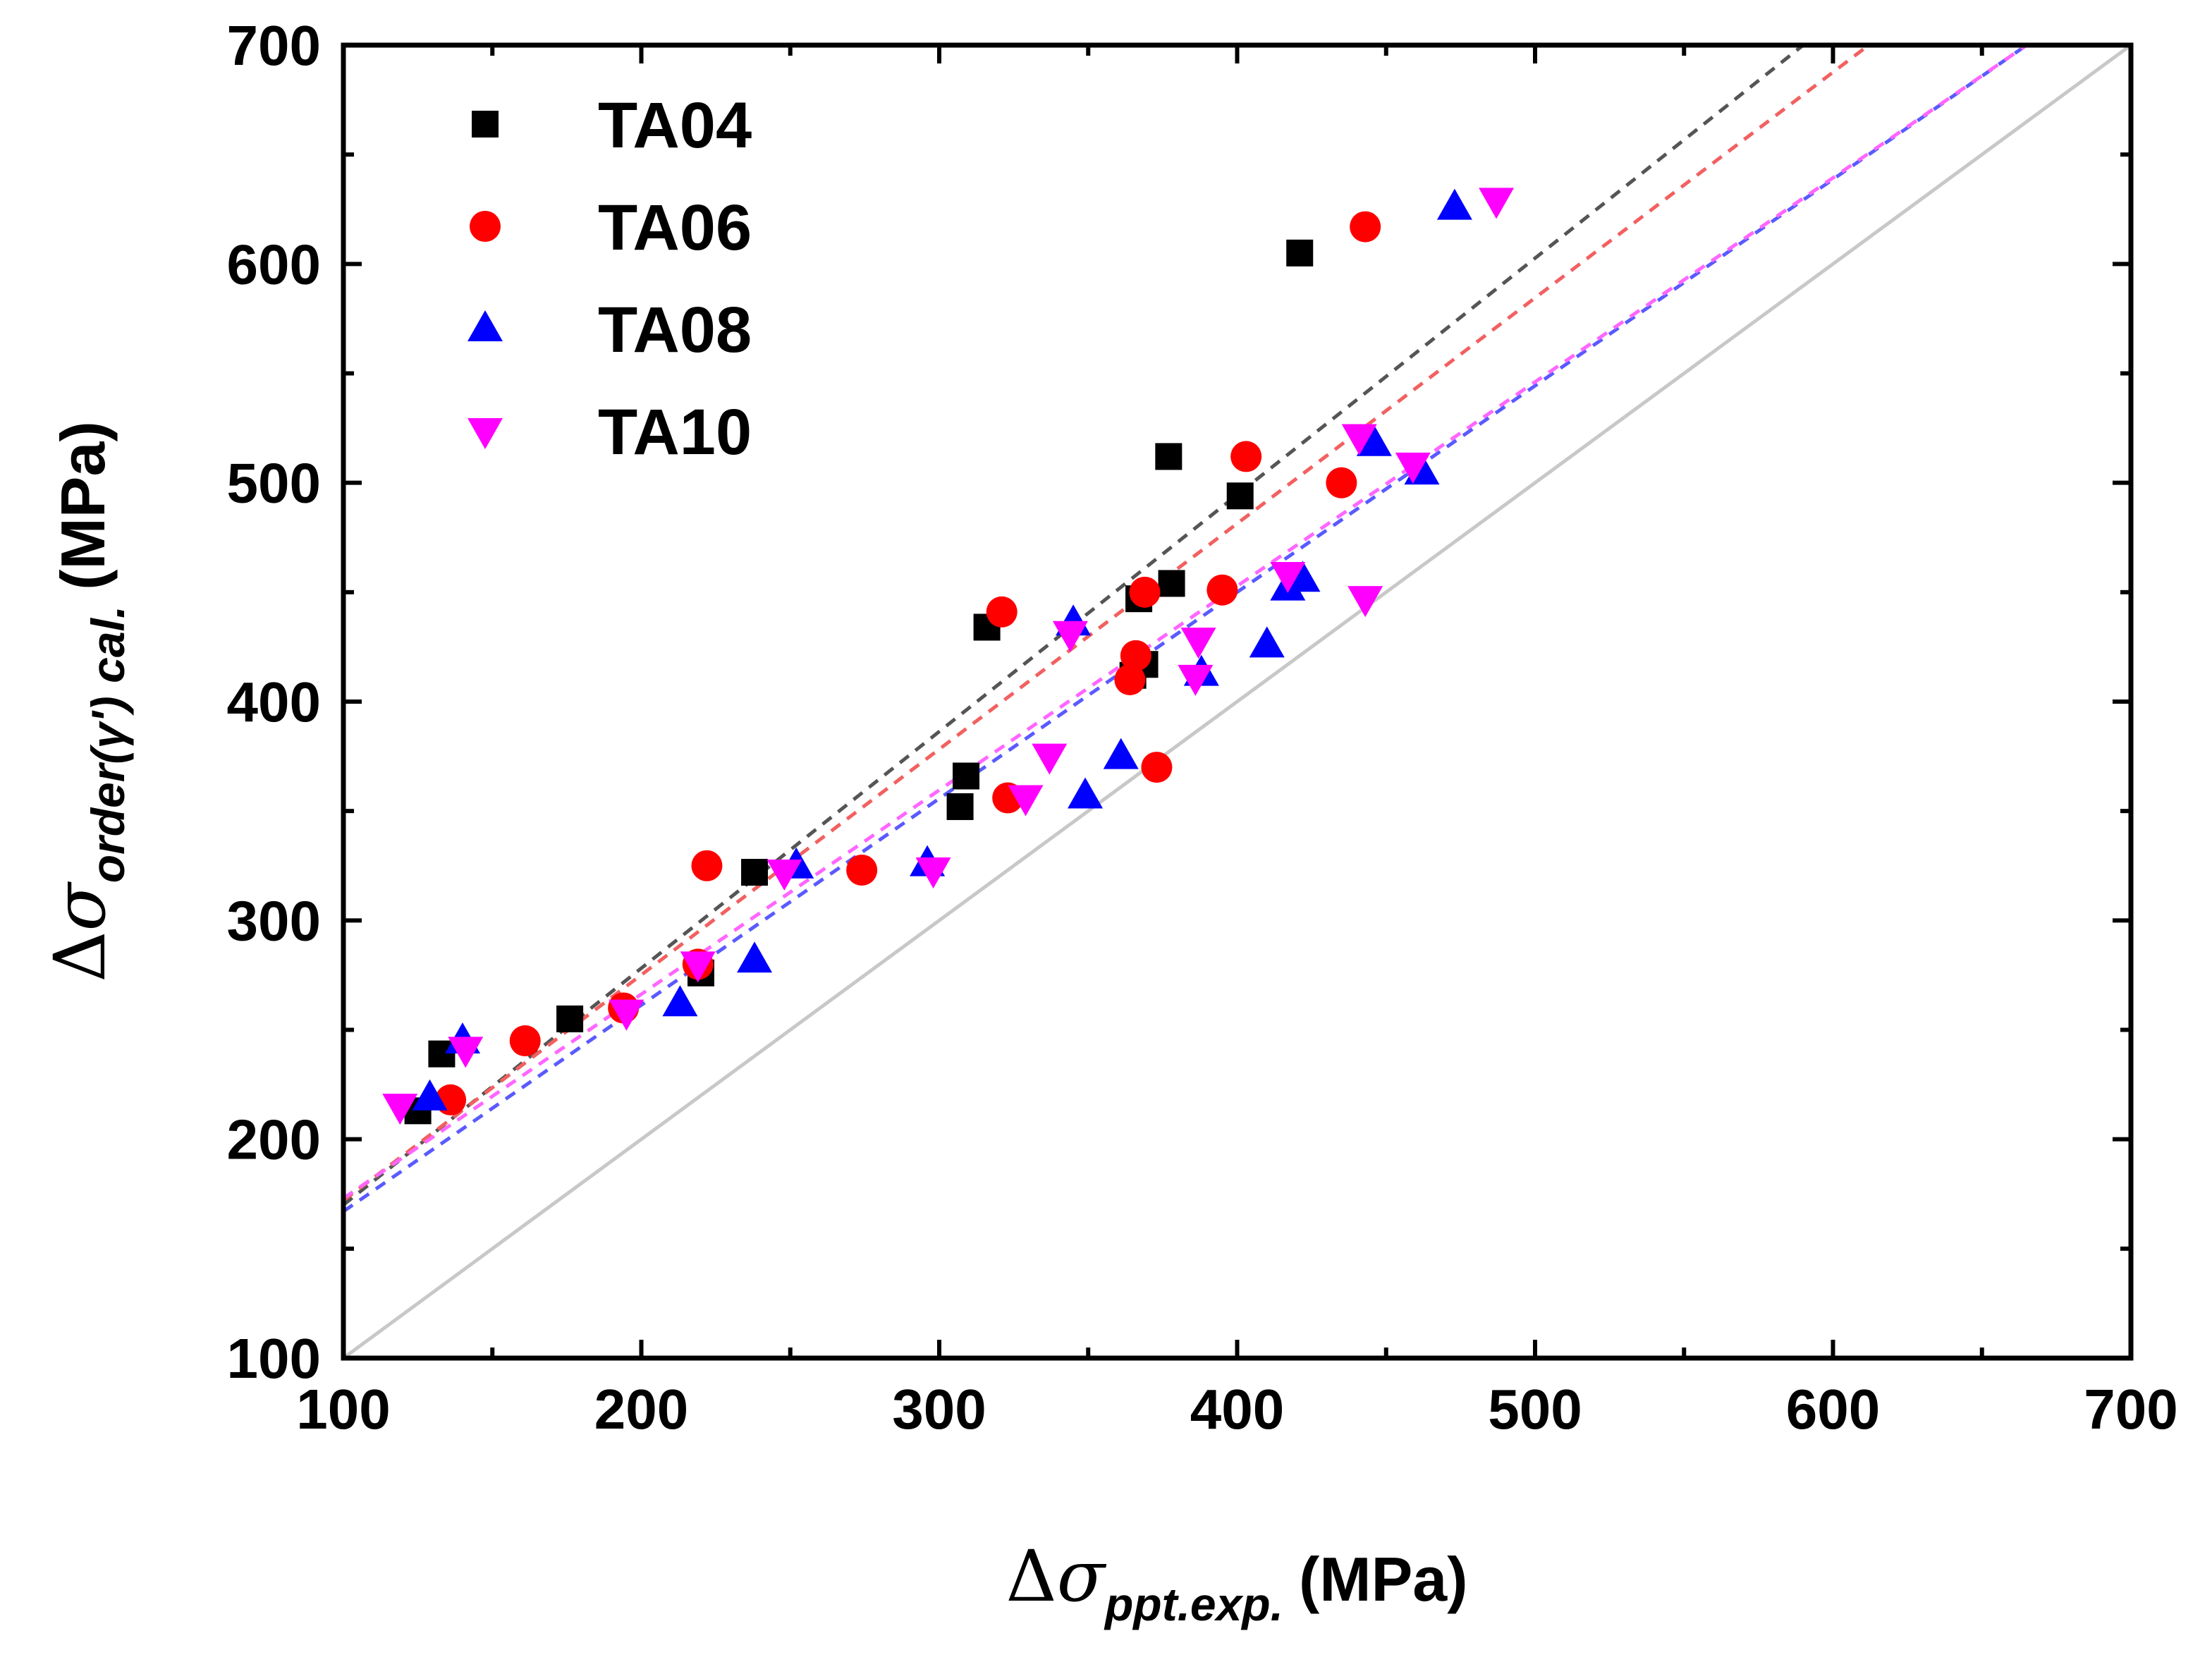 This screenshot has height=1662, width=2212. Describe the element at coordinates (675, 432) in the screenshot. I see `legend-label-ta10: TA10` at that location.